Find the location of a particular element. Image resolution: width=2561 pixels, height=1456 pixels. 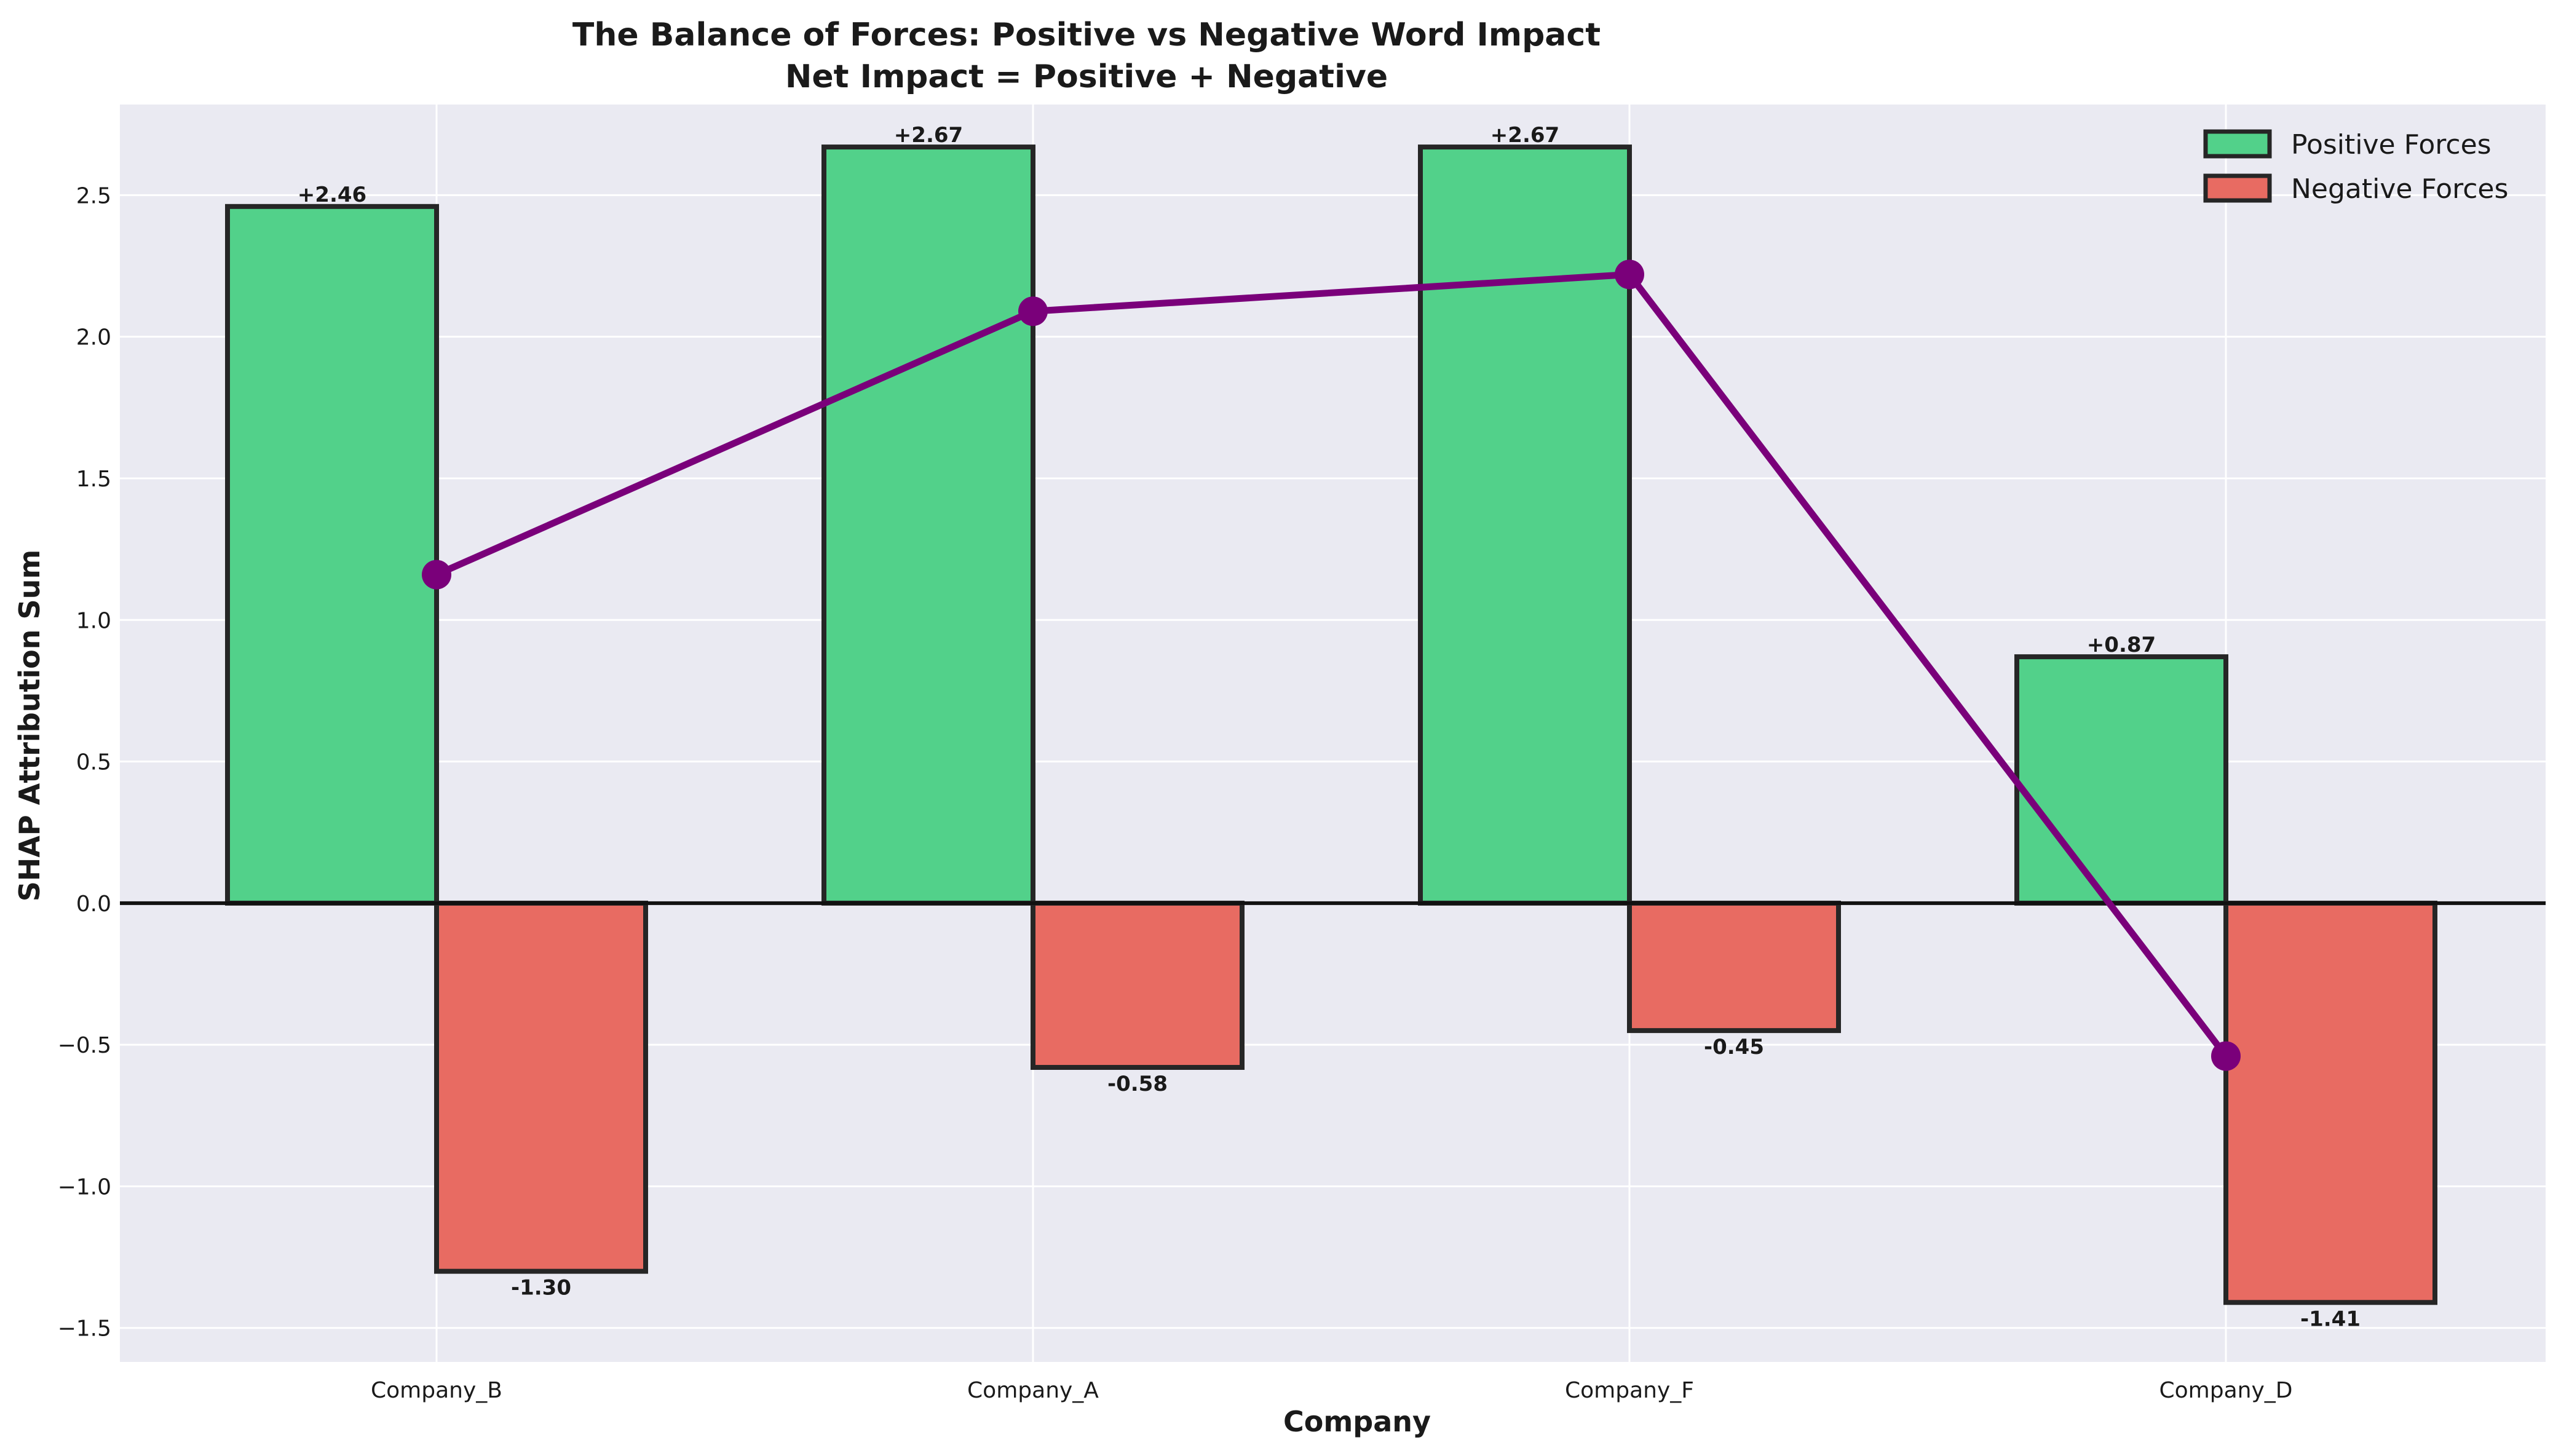

positive-value-label-Company_D: +0.87 is located at coordinates (2121, 645).